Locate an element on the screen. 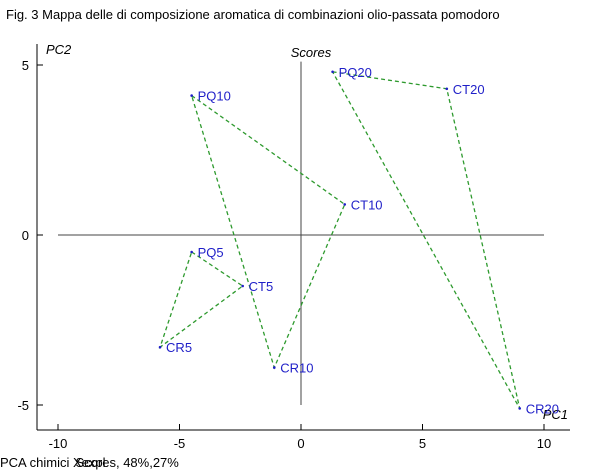 This screenshot has height=476, width=600. point-label-pq20: PQ20 is located at coordinates (355, 72).